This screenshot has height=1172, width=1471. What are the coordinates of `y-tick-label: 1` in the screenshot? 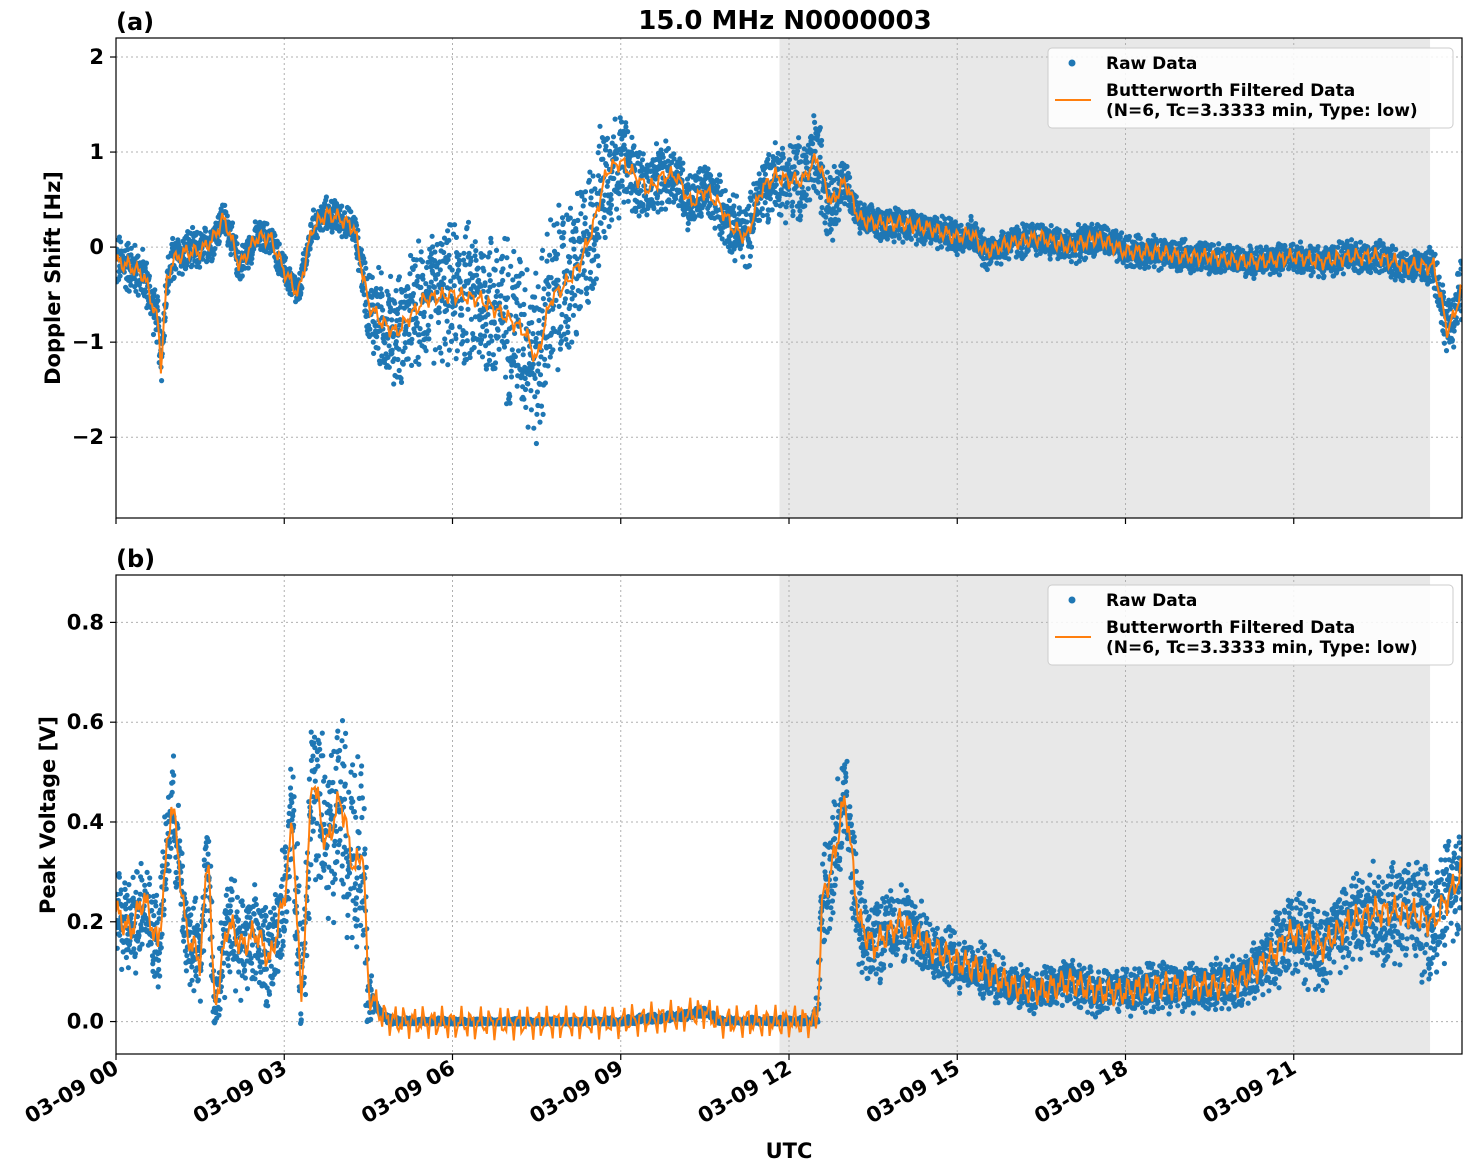 It's located at (96, 152).